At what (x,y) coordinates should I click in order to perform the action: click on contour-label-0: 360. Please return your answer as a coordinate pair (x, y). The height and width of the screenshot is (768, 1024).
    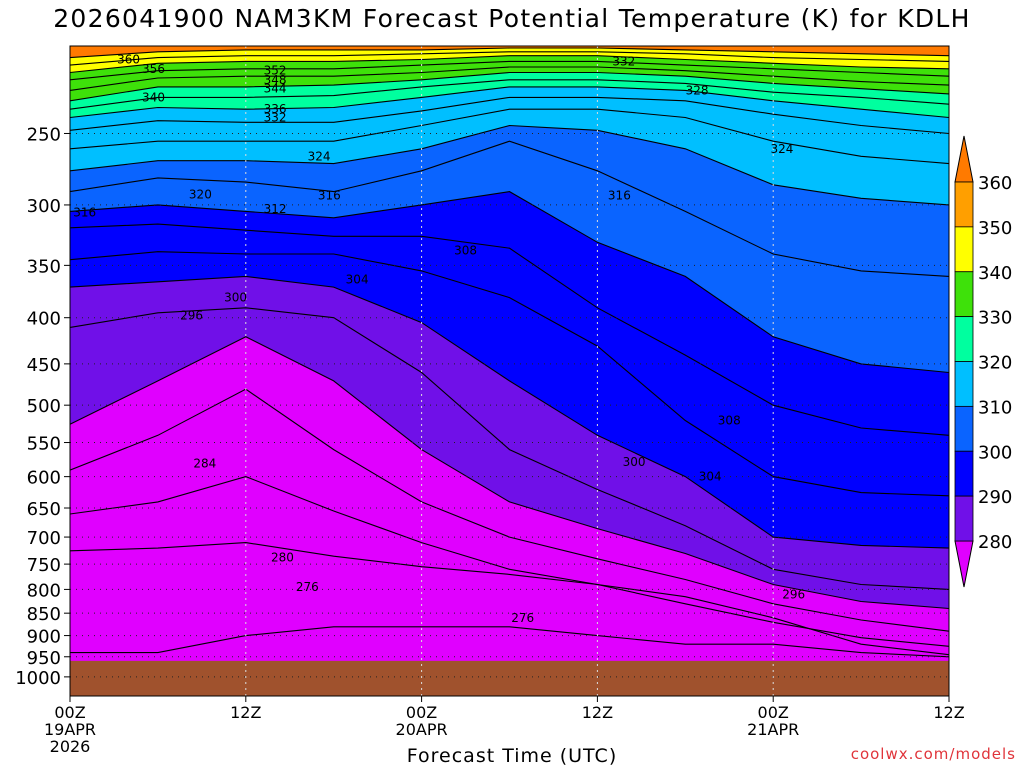
    Looking at the image, I should click on (128, 59).